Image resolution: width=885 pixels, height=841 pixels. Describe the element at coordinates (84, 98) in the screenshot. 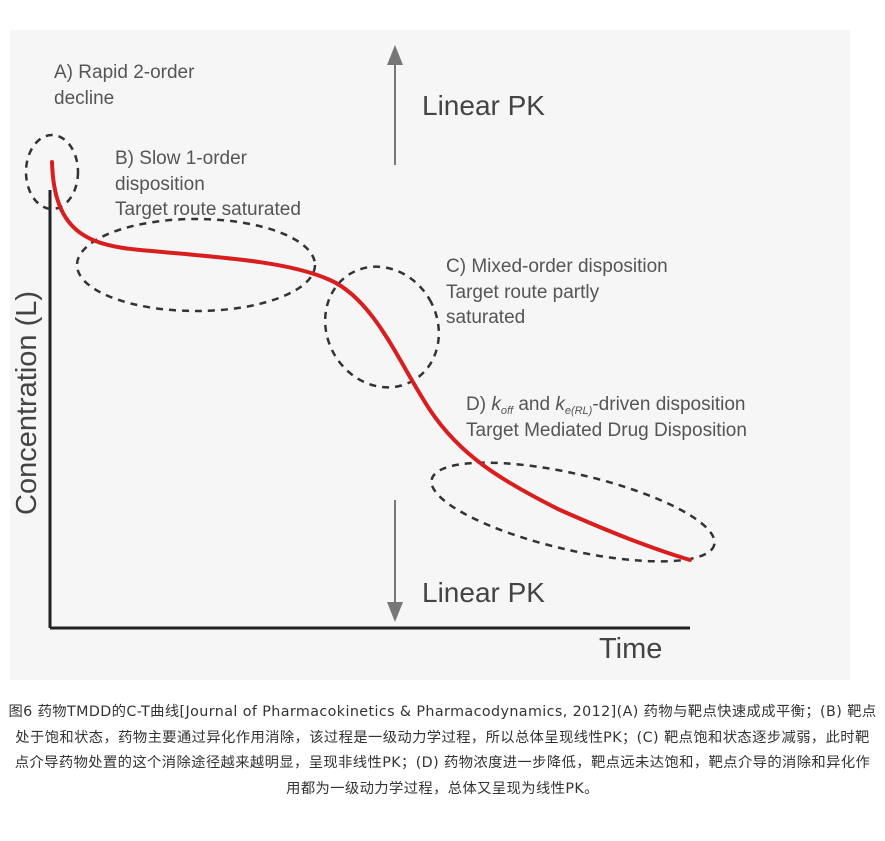

I see `annotation-a-line2: decline` at that location.